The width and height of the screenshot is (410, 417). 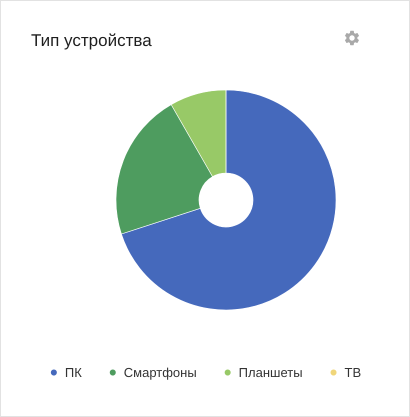 What do you see at coordinates (353, 372) in the screenshot?
I see `legend-label: ТВ` at bounding box center [353, 372].